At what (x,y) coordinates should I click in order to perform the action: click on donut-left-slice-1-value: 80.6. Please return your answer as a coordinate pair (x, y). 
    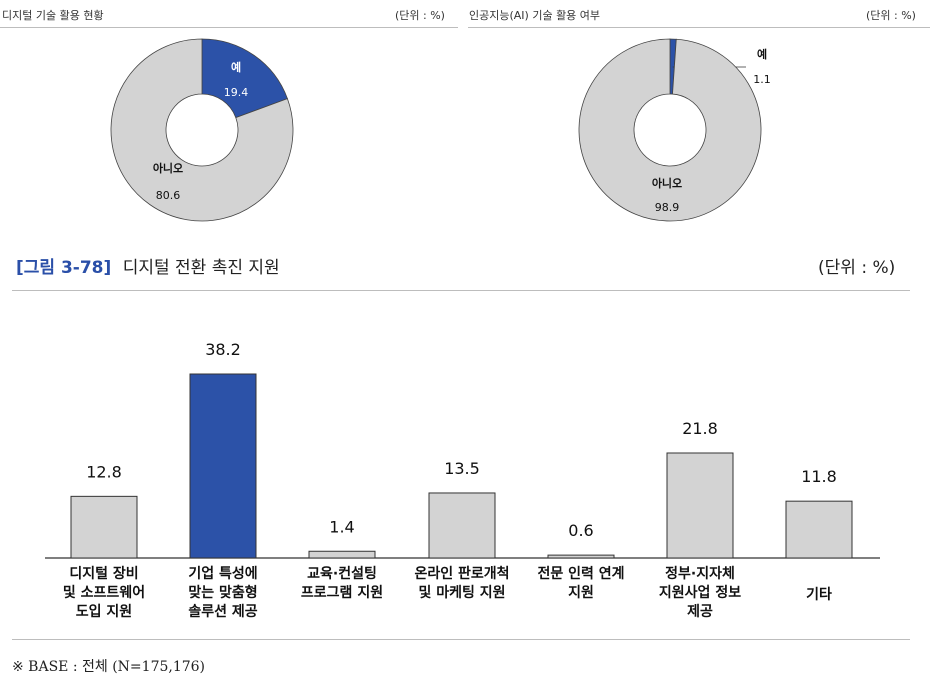
    Looking at the image, I should click on (168, 195).